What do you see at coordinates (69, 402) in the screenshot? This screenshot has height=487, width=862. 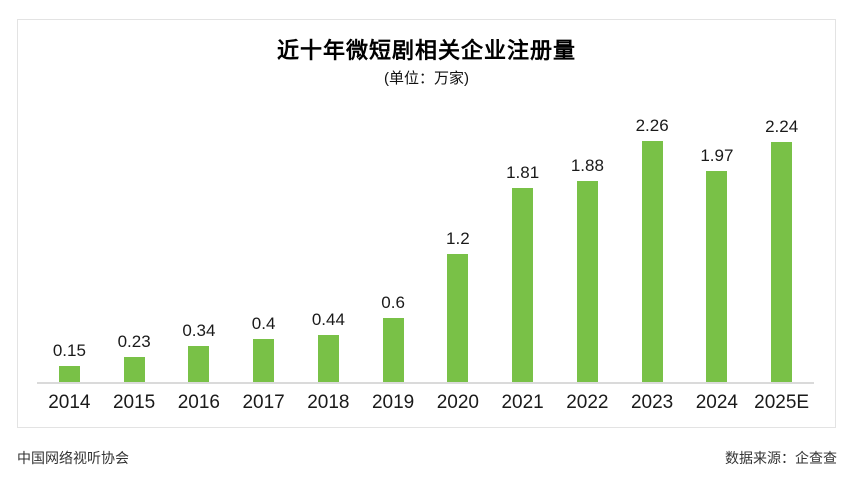 I see `x-axis-tick-label: 2014` at bounding box center [69, 402].